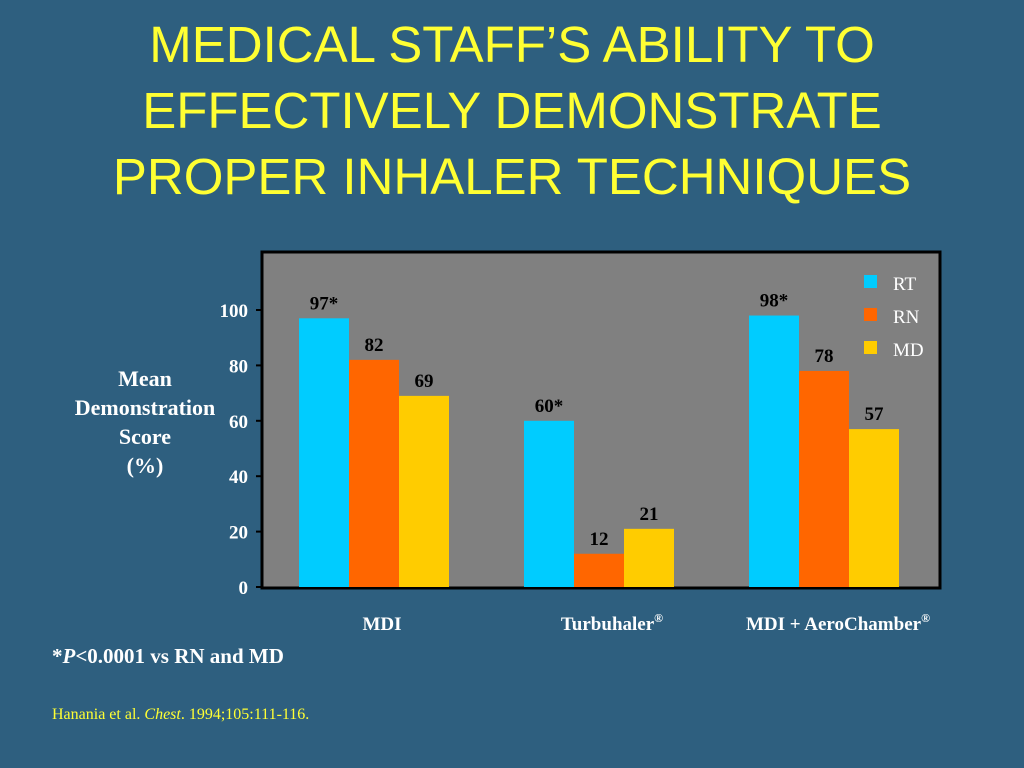  I want to click on y-tick-label: 60, so click(238, 422).